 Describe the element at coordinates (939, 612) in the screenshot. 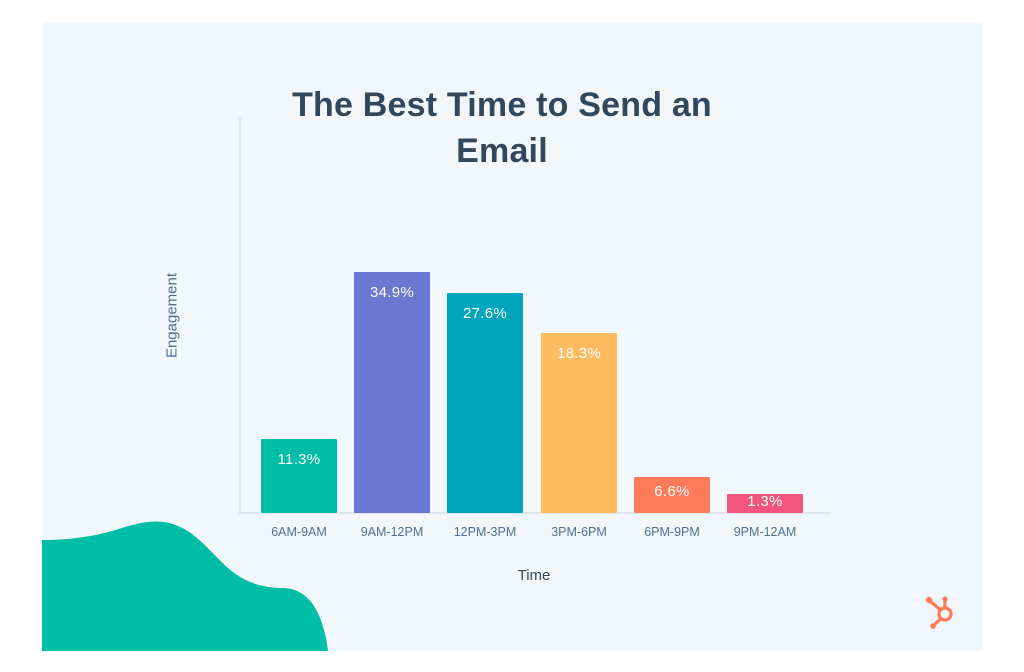

I see `hubspot-sprocket-icon` at that location.